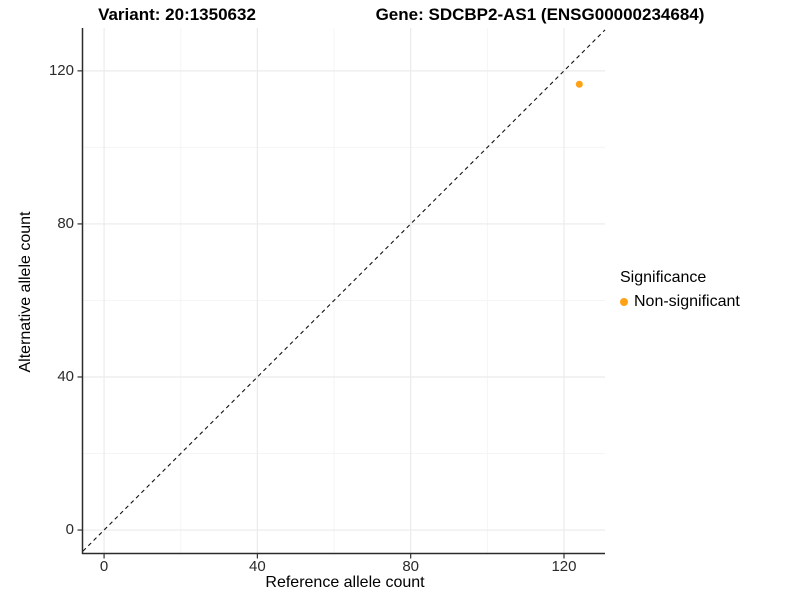 This screenshot has height=600, width=800. I want to click on gene-title: Gene: SDCBP2-AS1 (ENSG00000234684), so click(540, 14).